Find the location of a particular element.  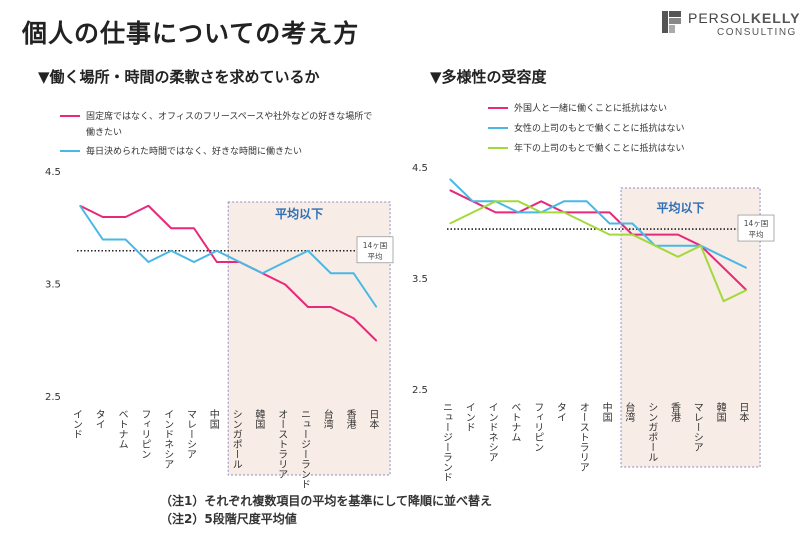

legend-entry: 働きたい is located at coordinates (104, 132).